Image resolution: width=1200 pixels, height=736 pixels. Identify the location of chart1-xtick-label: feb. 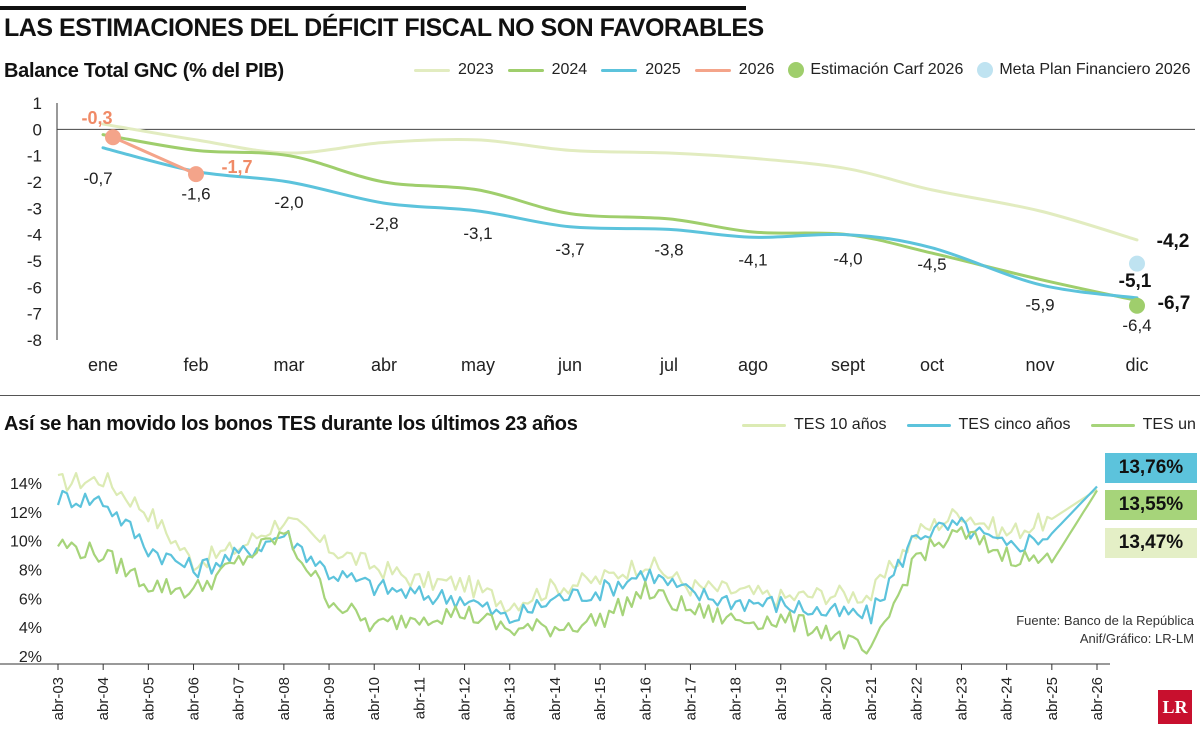
(195, 365).